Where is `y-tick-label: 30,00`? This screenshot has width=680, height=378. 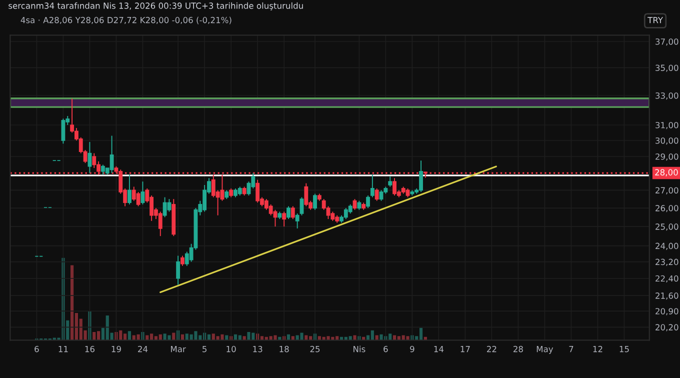
y-tick-label: 30,00 is located at coordinates (667, 141).